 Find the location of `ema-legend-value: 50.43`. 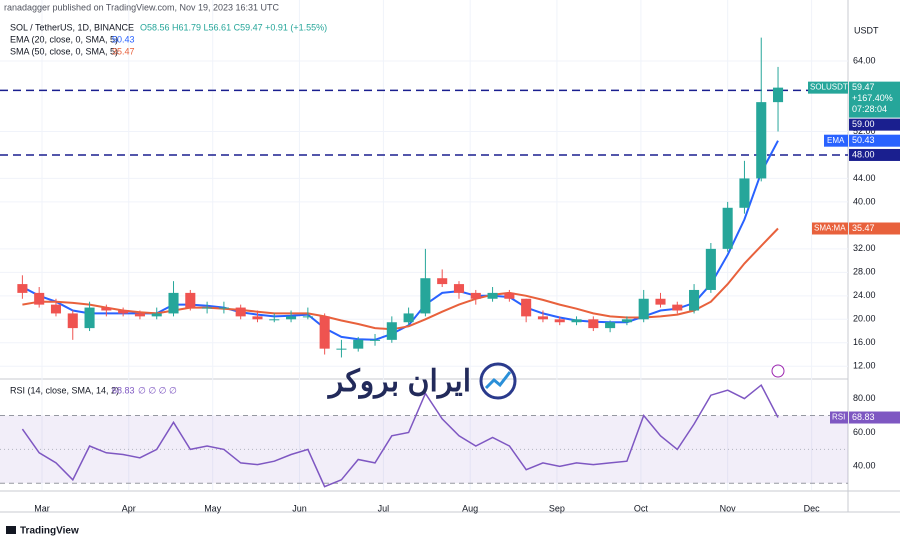

ema-legend-value: 50.43 is located at coordinates (123, 39).